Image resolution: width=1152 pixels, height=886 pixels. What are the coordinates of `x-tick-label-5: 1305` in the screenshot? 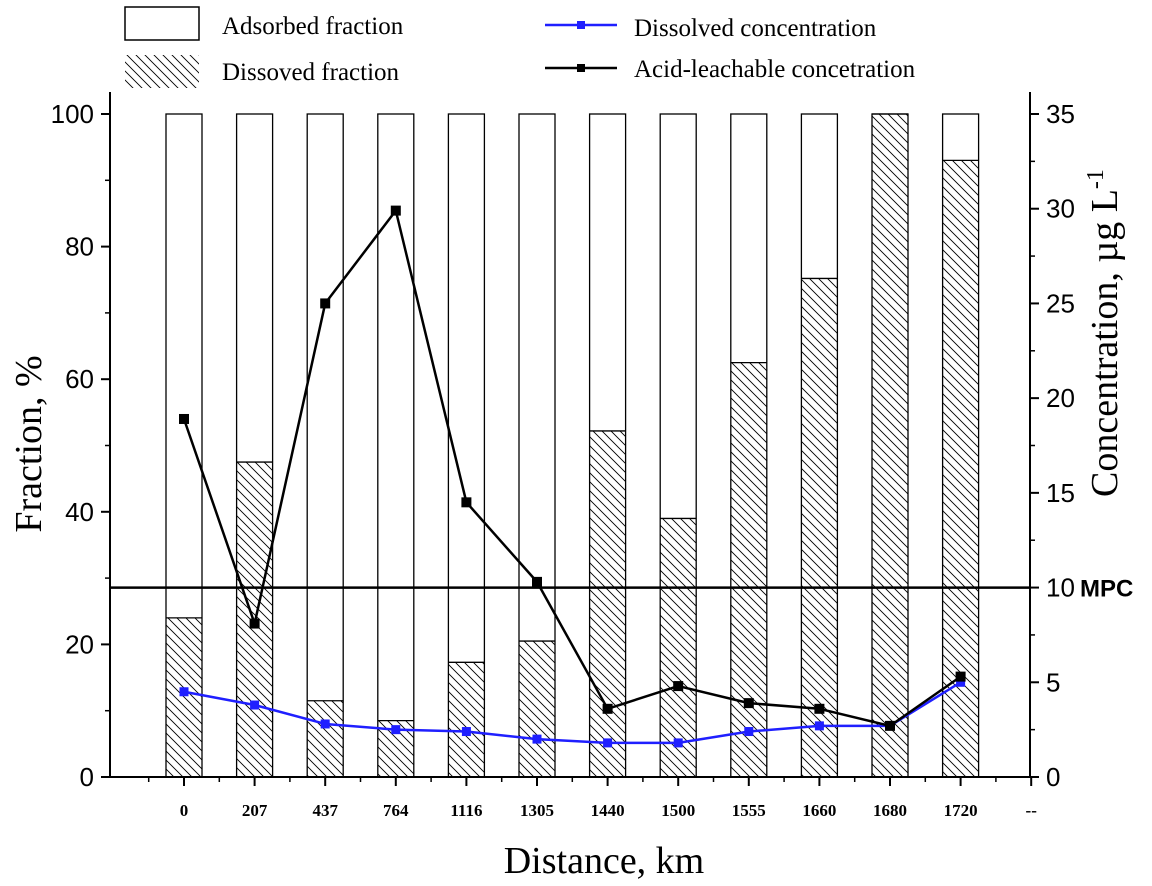 It's located at (537, 810).